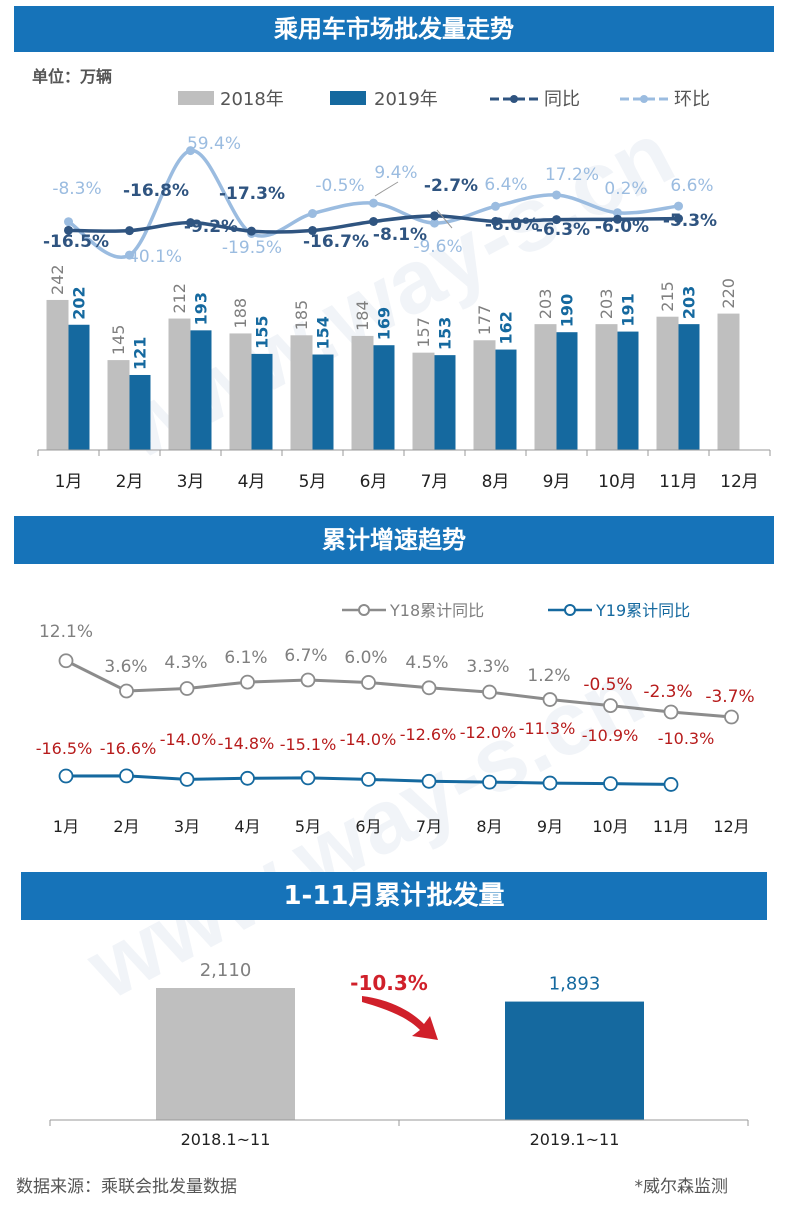 Image resolution: width=786 pixels, height=1211 pixels. What do you see at coordinates (69, 482) in the screenshot?
I see `x-tick-label-monthly-1: 1月` at bounding box center [69, 482].